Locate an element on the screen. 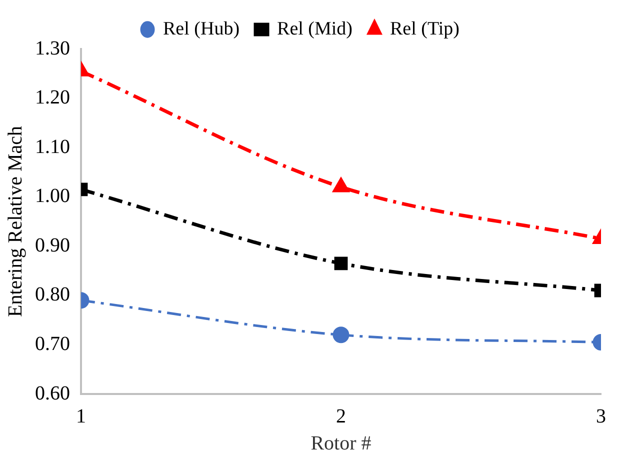 The image size is (625, 456). y-tick-label: 0.70 is located at coordinates (52, 343).